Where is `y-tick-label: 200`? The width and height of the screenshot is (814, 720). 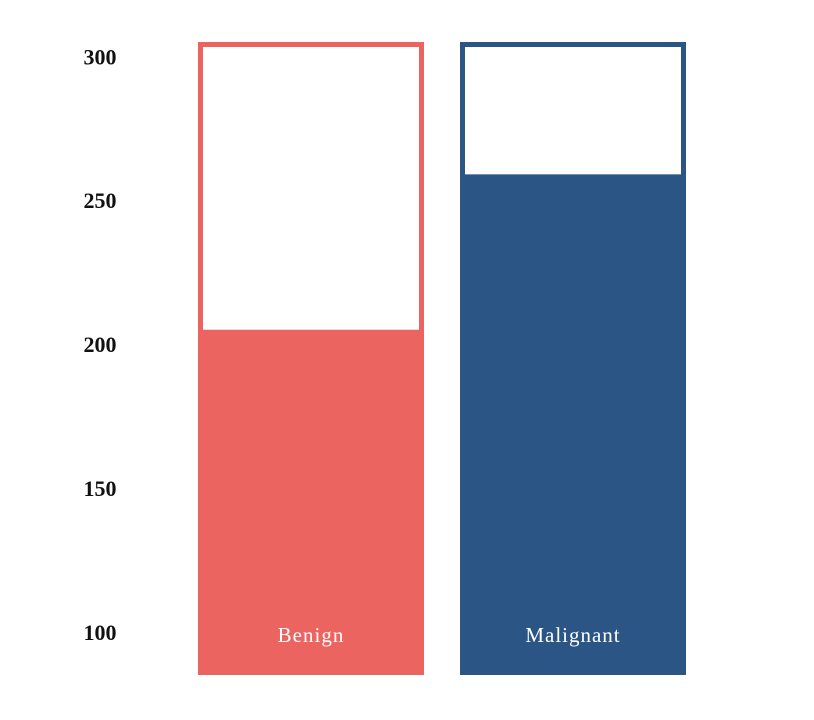 y-tick-label: 200 is located at coordinates (100, 344).